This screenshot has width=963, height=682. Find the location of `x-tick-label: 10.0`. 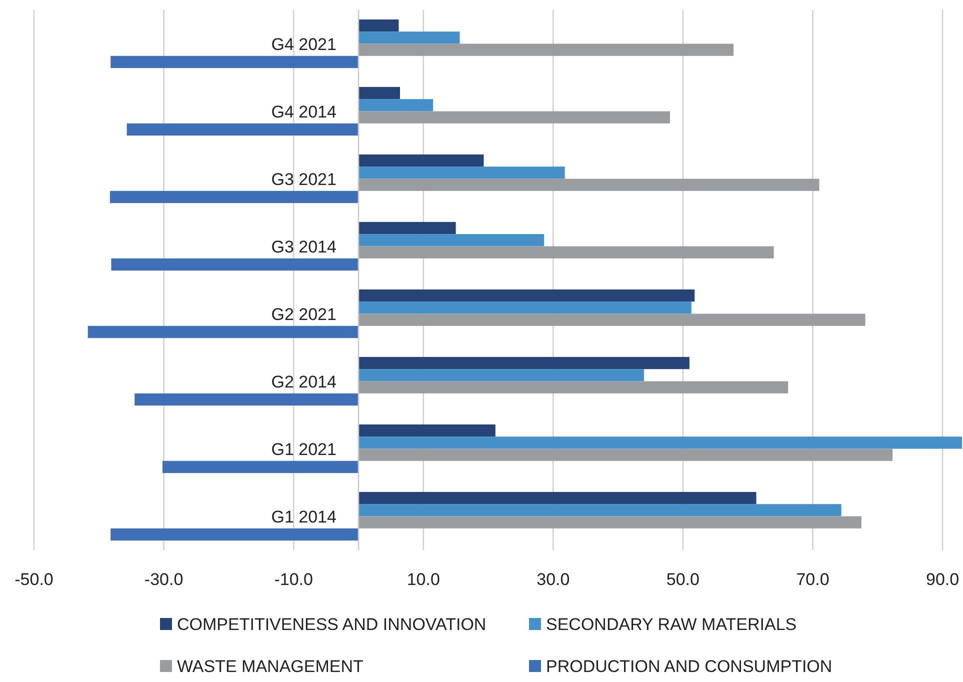

x-tick-label: 10.0 is located at coordinates (423, 579).